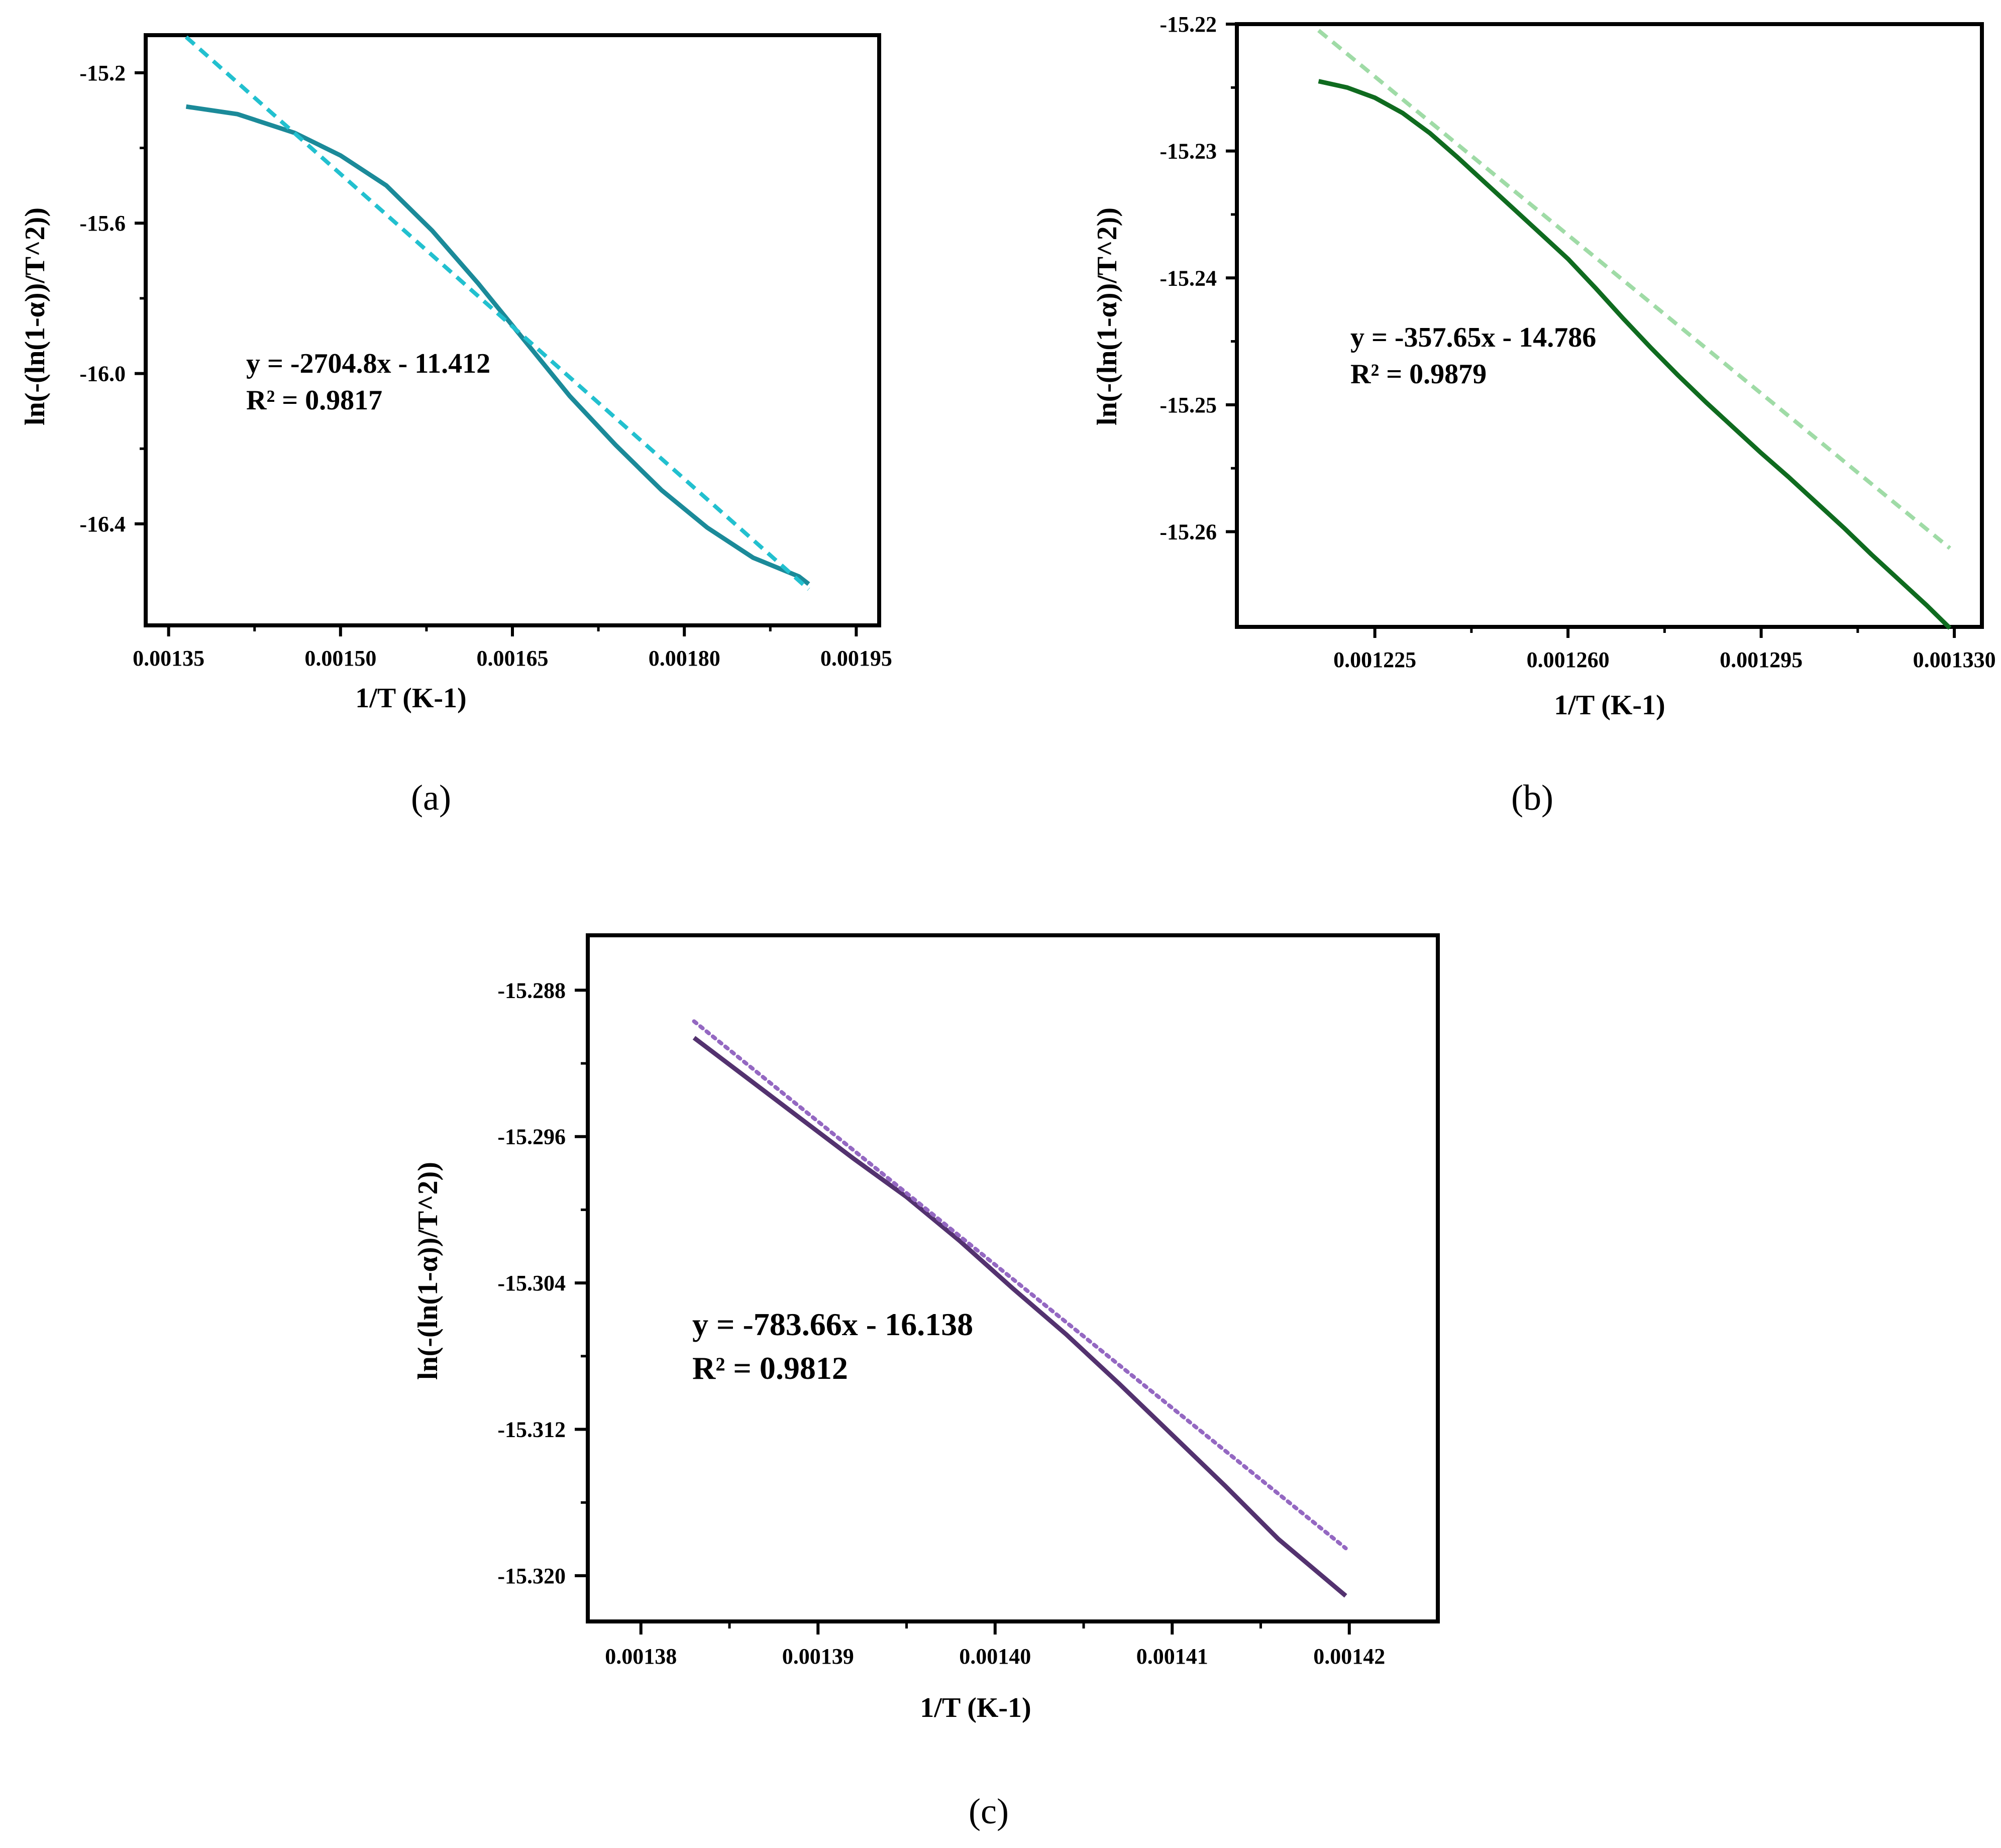  What do you see at coordinates (770, 1368) in the screenshot?
I see `r-squared-c: R² = 0.9812` at bounding box center [770, 1368].